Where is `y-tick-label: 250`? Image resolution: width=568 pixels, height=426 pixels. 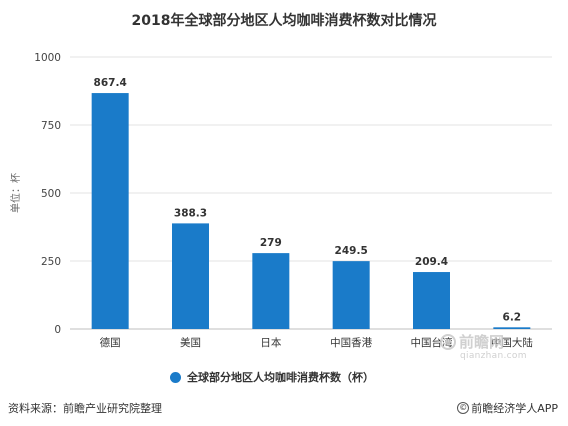
y-tick-label: 250 is located at coordinates (51, 262).